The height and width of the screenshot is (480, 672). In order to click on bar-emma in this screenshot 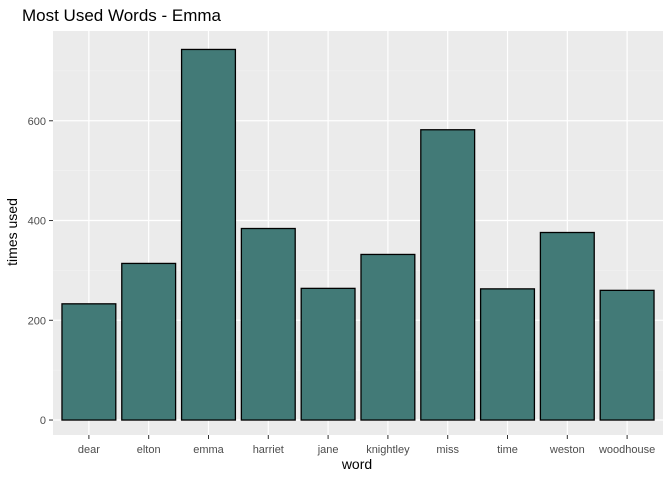, I will do `click(208, 234)`.